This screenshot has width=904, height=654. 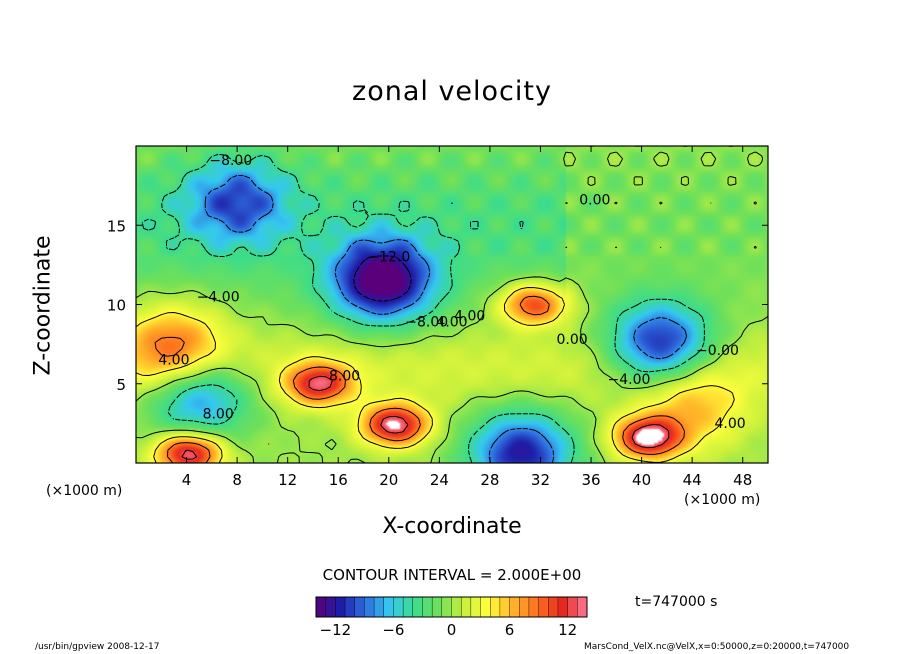 I want to click on x-tick-label: 8, so click(x=237, y=480).